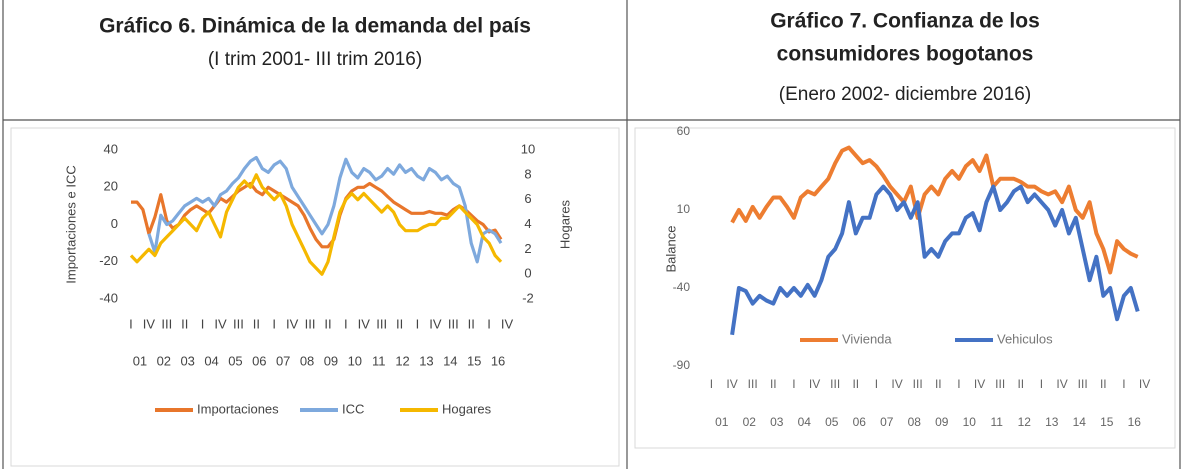  I want to click on legend-label: Hogares, so click(467, 408).